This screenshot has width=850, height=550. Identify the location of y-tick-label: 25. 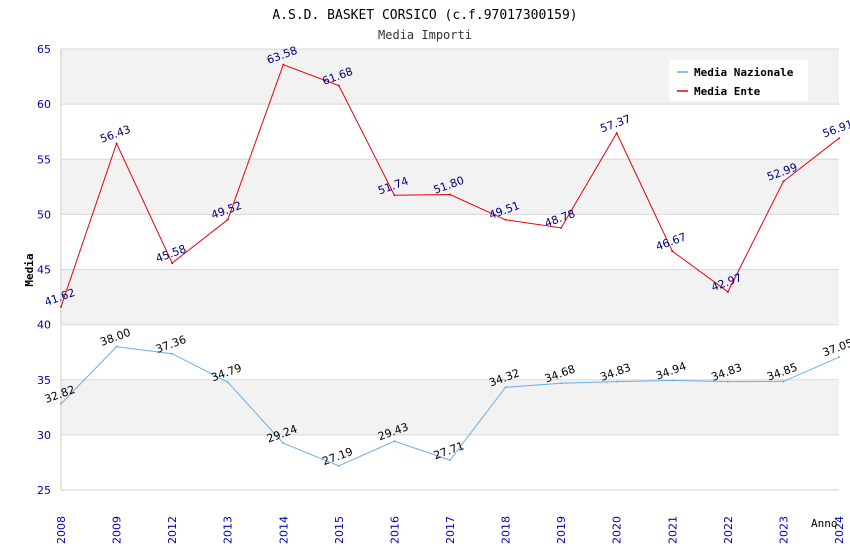
(44, 490).